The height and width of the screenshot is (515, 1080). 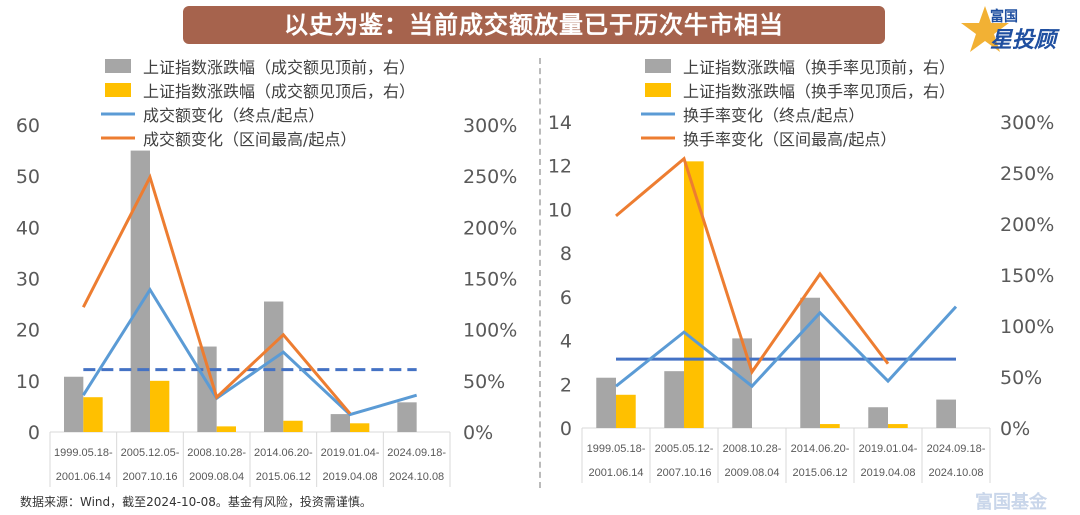 I want to click on y-tick-label: 14, so click(x=560, y=123).